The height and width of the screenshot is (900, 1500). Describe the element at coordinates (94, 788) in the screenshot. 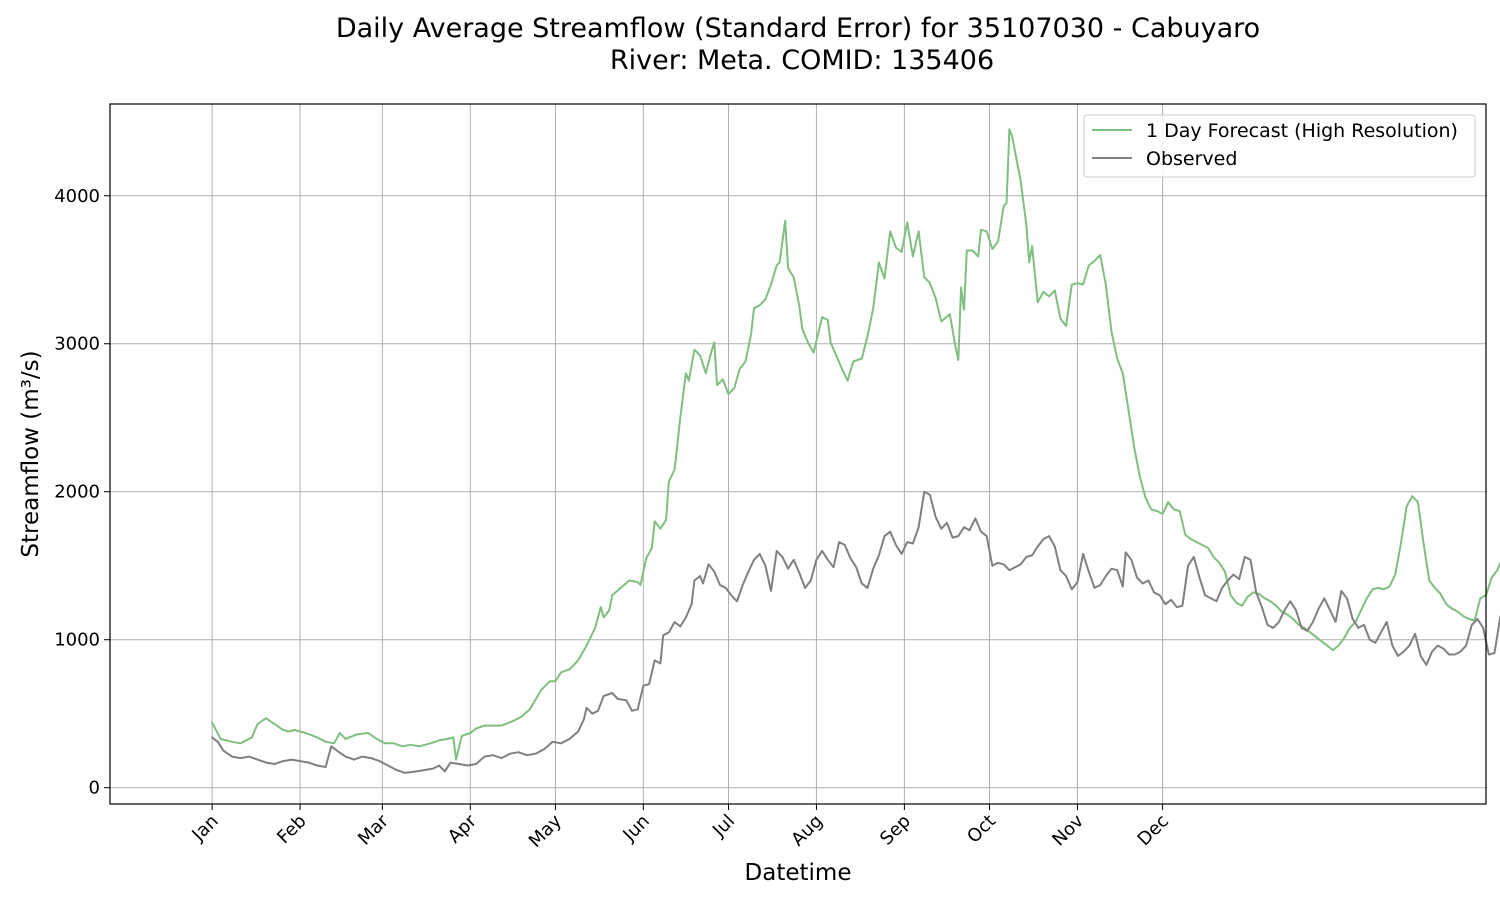

I see `y-tick-label: 0` at that location.